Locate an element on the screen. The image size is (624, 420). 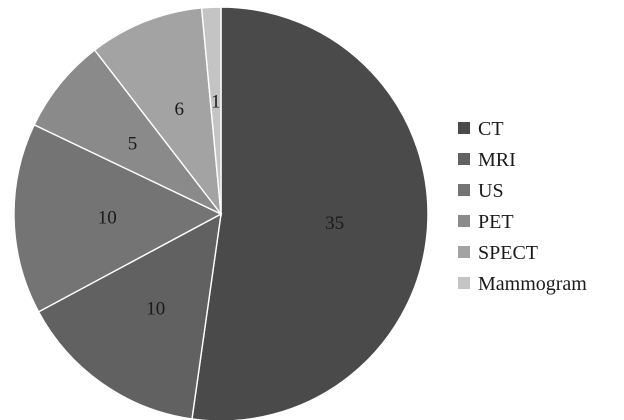
legend-label-mri: MRI is located at coordinates (497, 160).